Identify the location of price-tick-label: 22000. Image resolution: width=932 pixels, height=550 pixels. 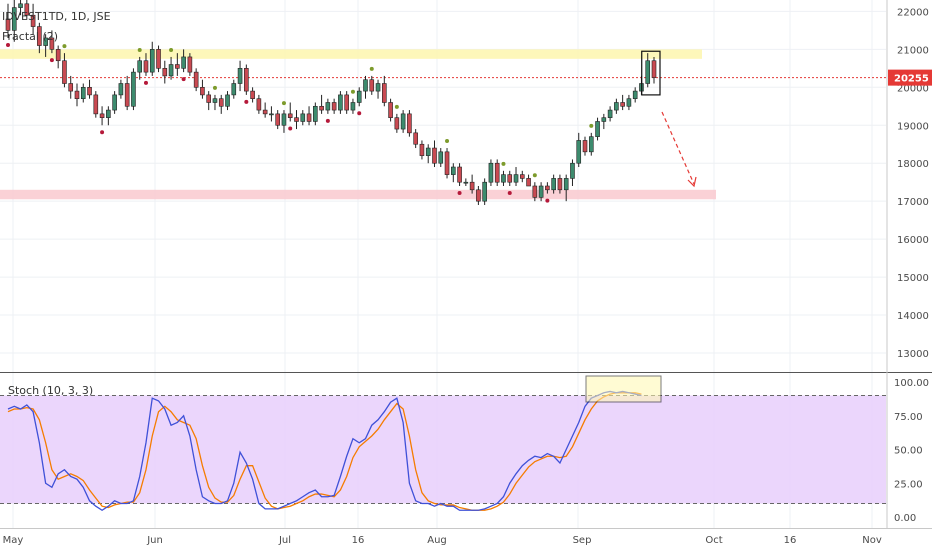
(913, 12).